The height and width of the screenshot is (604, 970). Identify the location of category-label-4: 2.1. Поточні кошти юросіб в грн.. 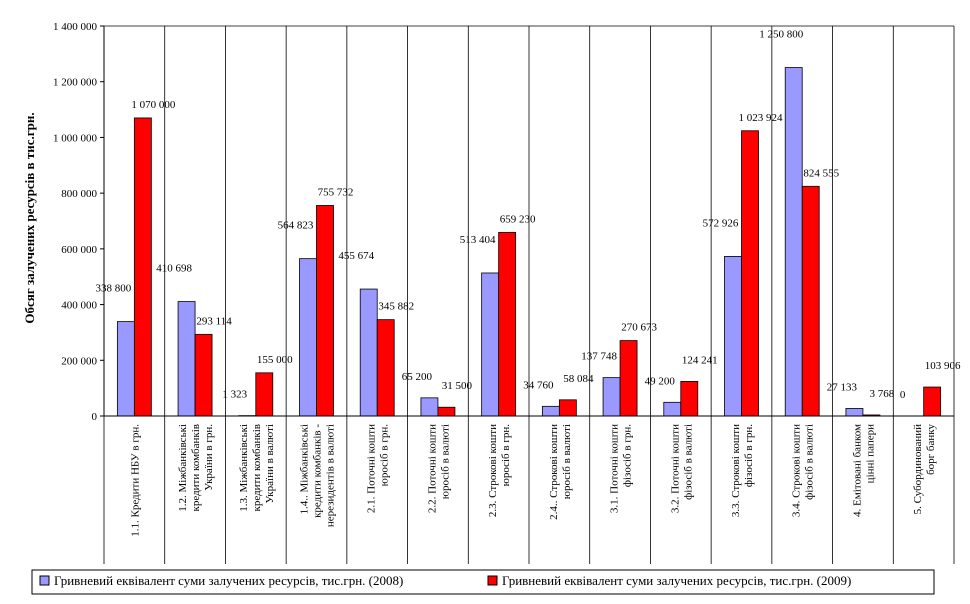
(378, 468).